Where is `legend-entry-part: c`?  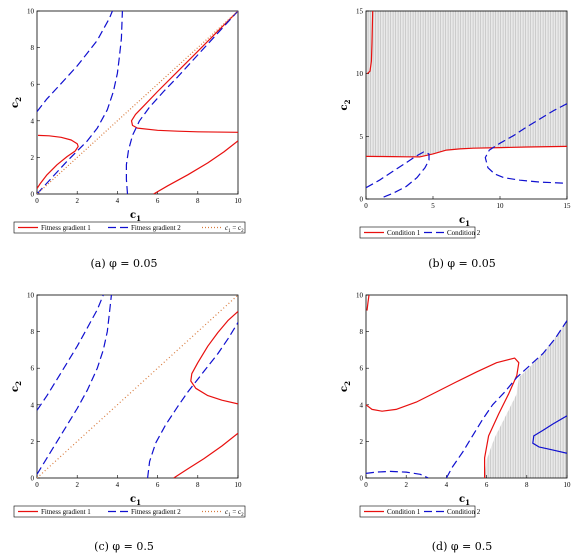 legend-entry-part: c is located at coordinates (227, 228).